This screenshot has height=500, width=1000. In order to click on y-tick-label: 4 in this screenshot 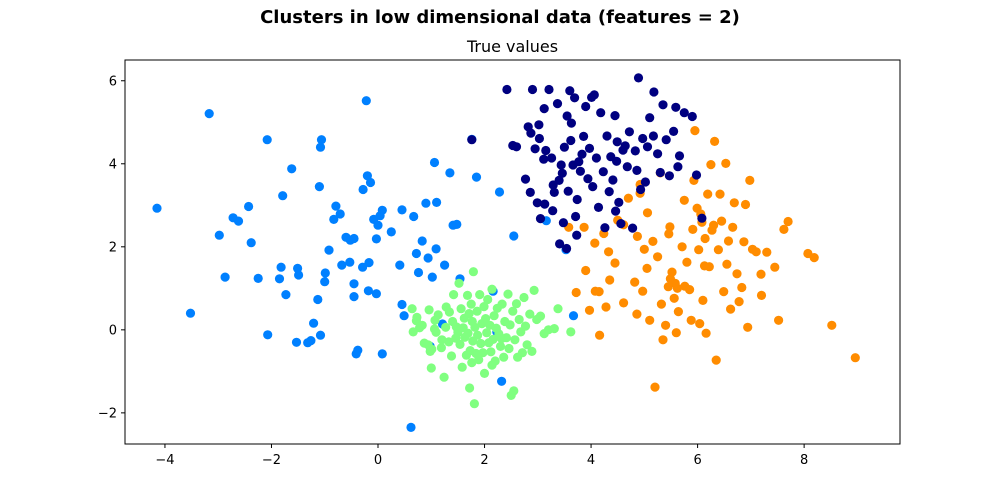, I will do `click(113, 164)`.